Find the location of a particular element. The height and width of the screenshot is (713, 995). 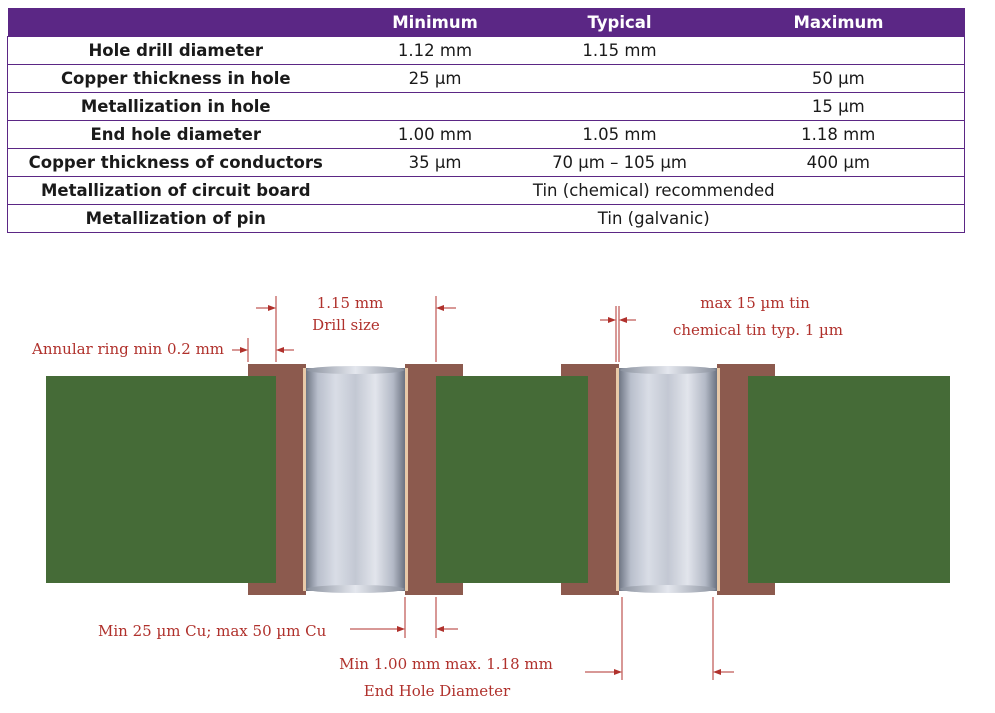

row-label: Metallization in hole is located at coordinates (175, 106).